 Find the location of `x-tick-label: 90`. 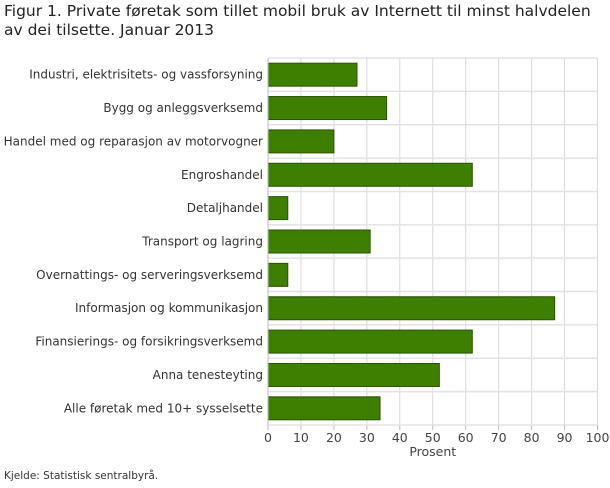

x-tick-label: 90 is located at coordinates (565, 437).